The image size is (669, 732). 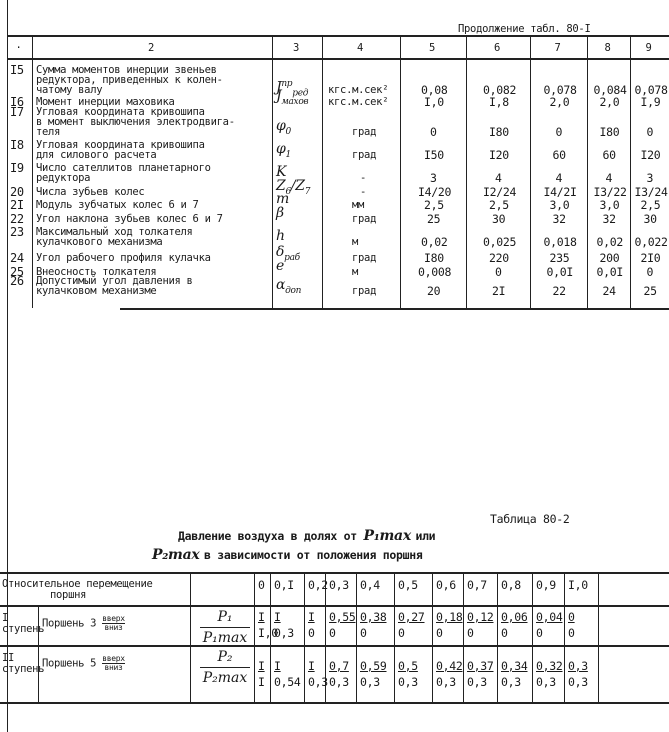 I want to click on value-cell: 22, so click(x=559, y=291).